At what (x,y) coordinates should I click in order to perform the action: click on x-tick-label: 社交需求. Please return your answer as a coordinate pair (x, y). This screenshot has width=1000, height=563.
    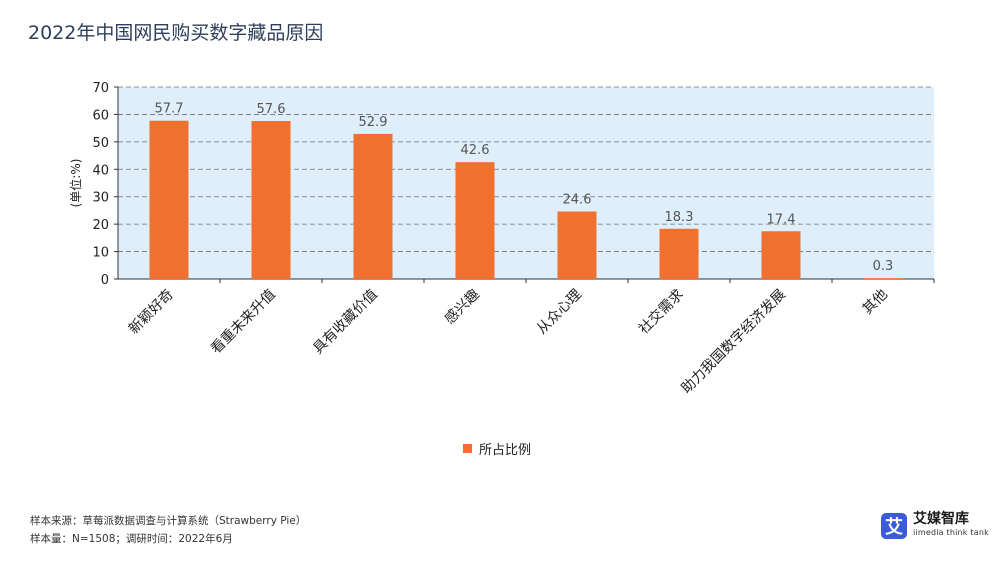
    Looking at the image, I should click on (661, 312).